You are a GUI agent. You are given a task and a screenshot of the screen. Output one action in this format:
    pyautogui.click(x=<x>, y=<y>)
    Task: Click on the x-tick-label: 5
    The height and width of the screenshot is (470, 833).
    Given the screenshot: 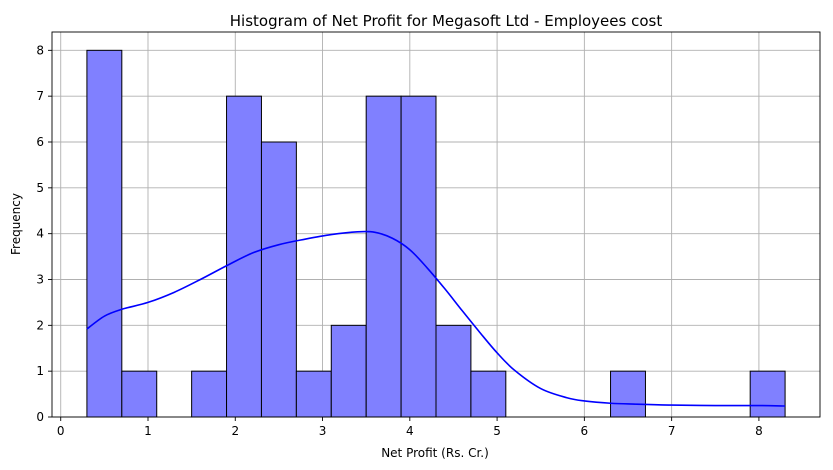 What is the action you would take?
    pyautogui.click(x=497, y=431)
    